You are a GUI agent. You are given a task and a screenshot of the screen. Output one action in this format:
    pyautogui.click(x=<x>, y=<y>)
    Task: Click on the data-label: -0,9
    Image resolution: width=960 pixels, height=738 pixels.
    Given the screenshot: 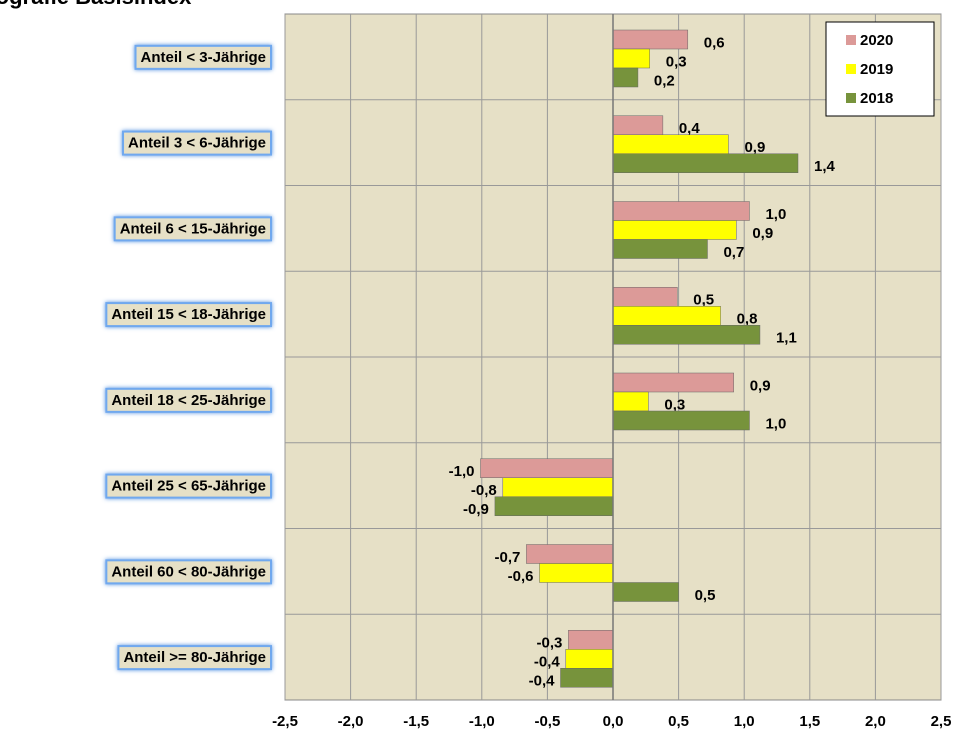 What is the action you would take?
    pyautogui.click(x=476, y=509)
    